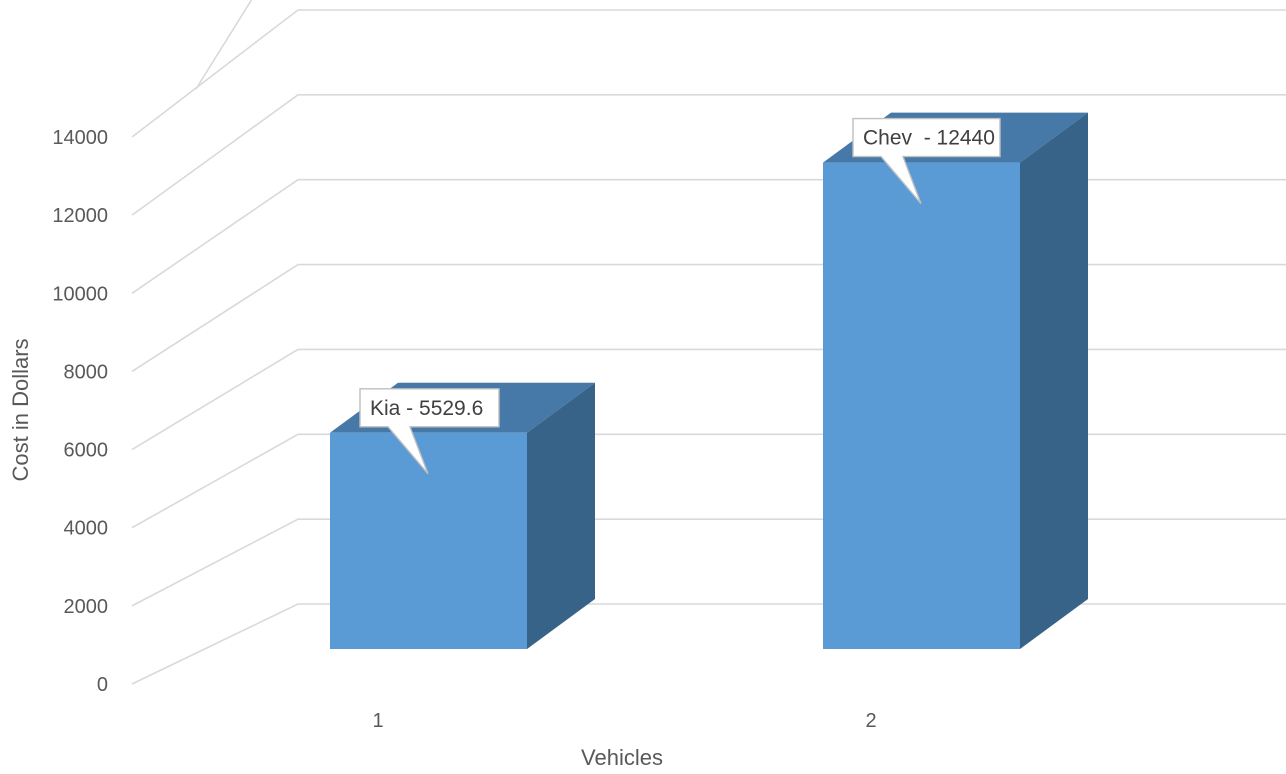  What do you see at coordinates (377, 721) in the screenshot?
I see `x-tick-label: 1` at bounding box center [377, 721].